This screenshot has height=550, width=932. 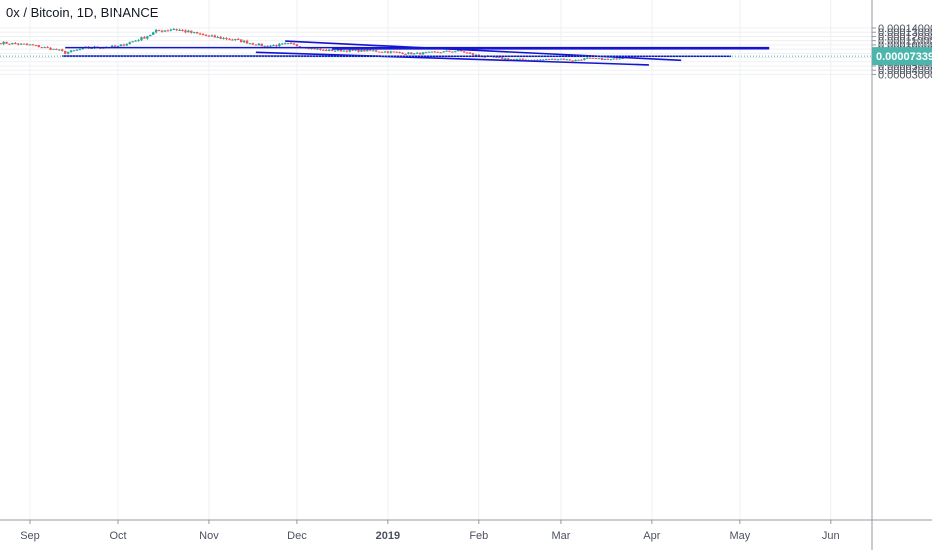 I want to click on last-price-badge, so click(x=902, y=56).